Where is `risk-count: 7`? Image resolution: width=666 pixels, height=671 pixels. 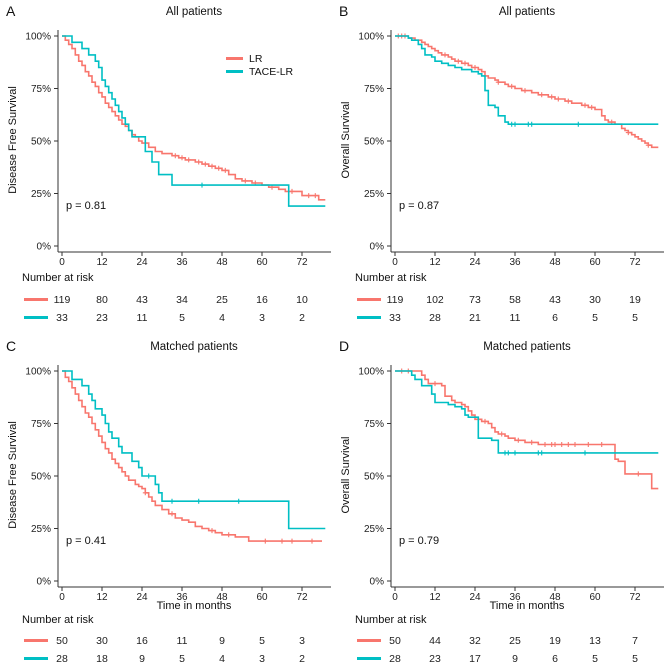 risk-count: 7 is located at coordinates (635, 641).